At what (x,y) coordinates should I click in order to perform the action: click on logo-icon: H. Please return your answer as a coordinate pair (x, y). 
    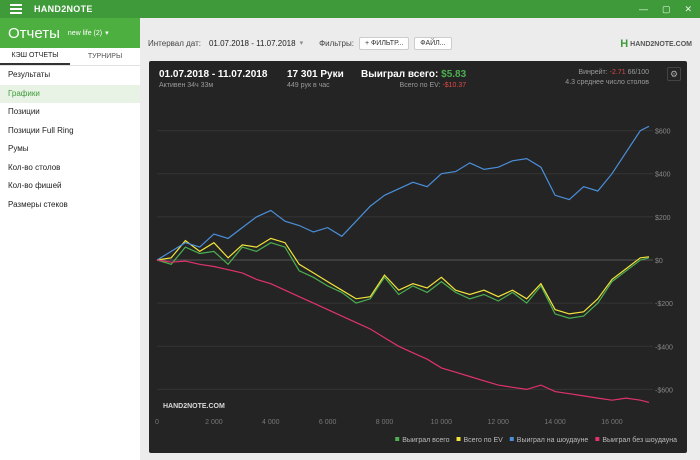
    Looking at the image, I should click on (624, 44).